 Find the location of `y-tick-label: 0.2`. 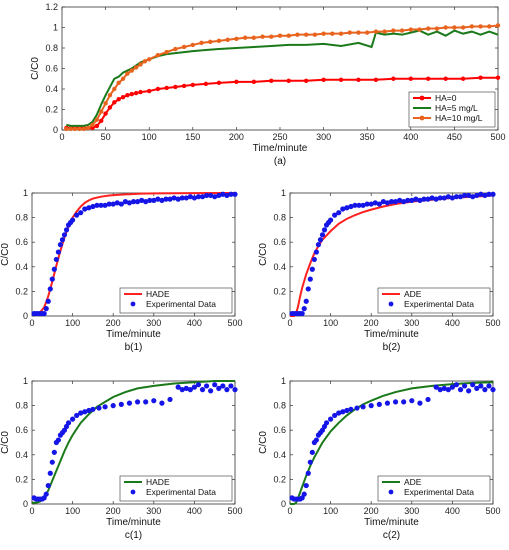

y-tick-label: 0.2 is located at coordinates (51, 110).